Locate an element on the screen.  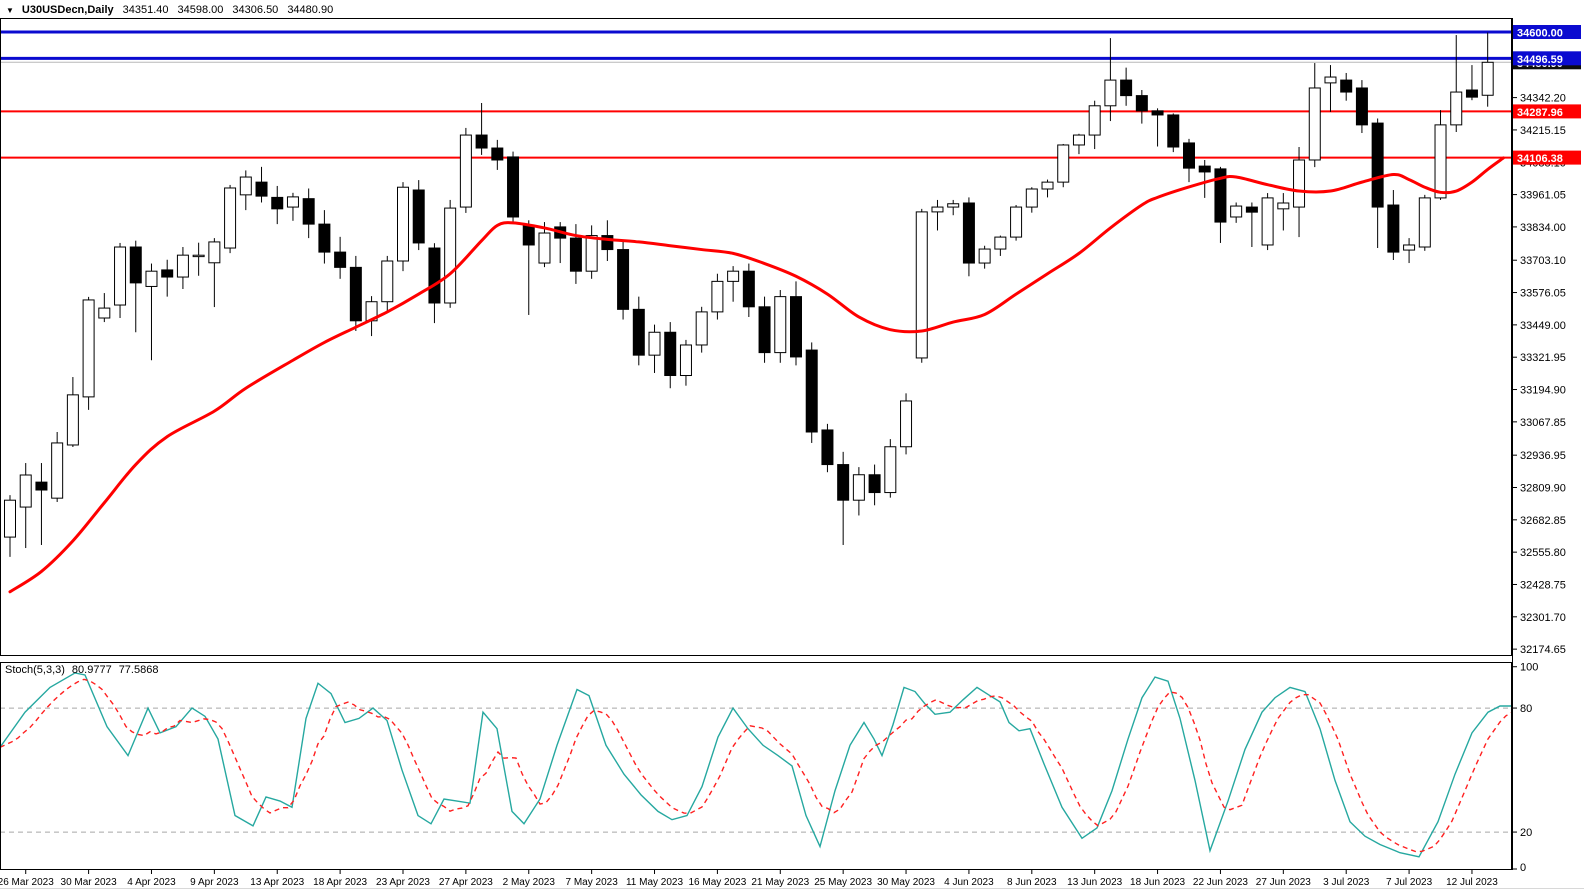
price-tick-label: 32682.85 is located at coordinates (1543, 521).